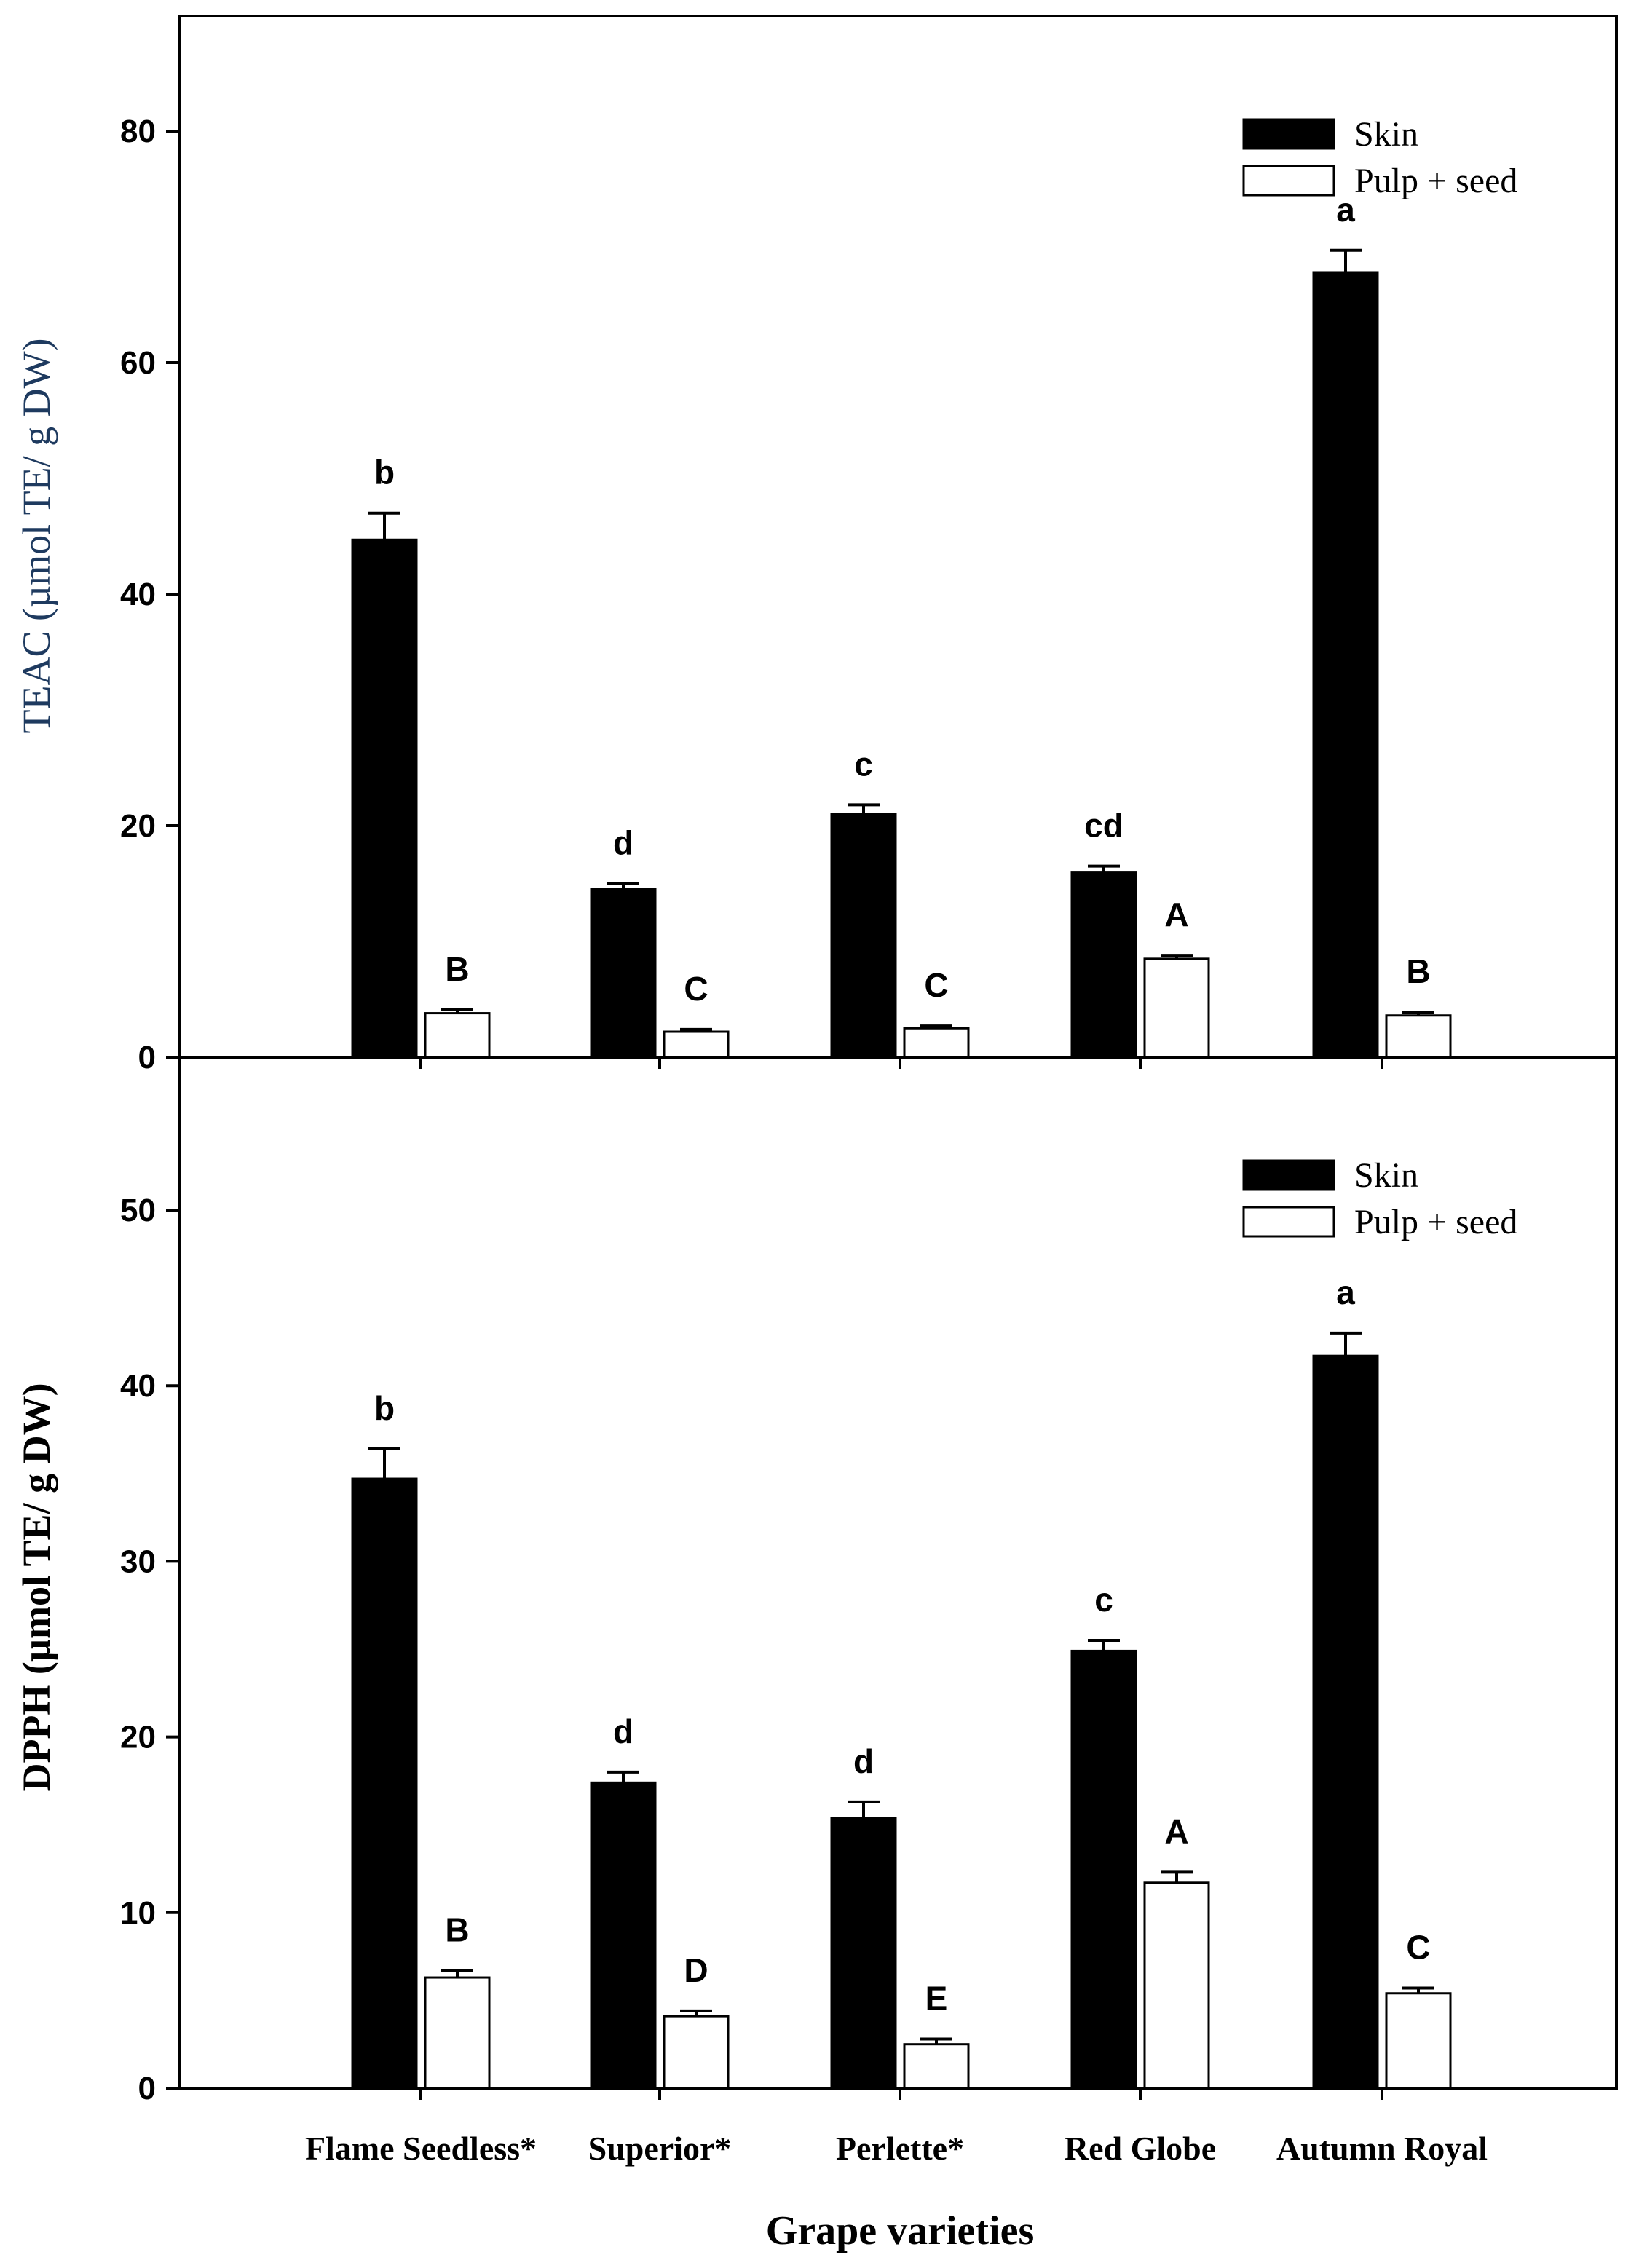  What do you see at coordinates (900, 2230) in the screenshot?
I see `x-axis-title: Grape varieties` at bounding box center [900, 2230].